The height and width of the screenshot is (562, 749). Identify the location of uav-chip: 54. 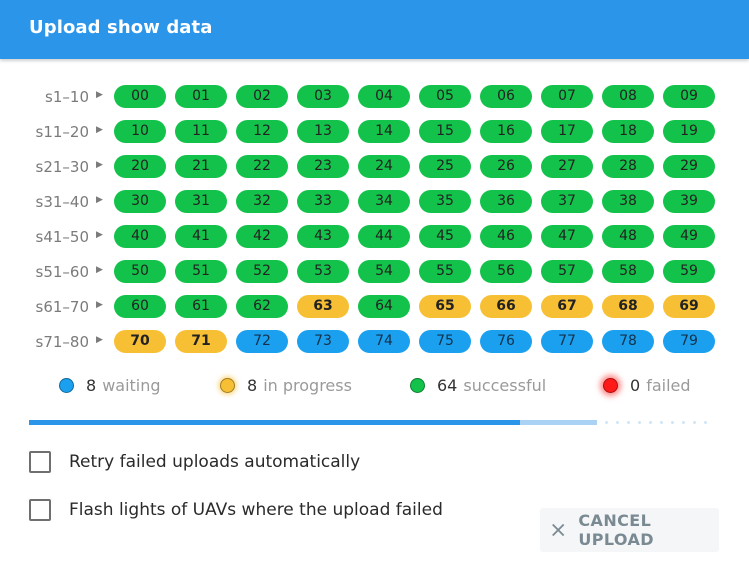
(384, 271).